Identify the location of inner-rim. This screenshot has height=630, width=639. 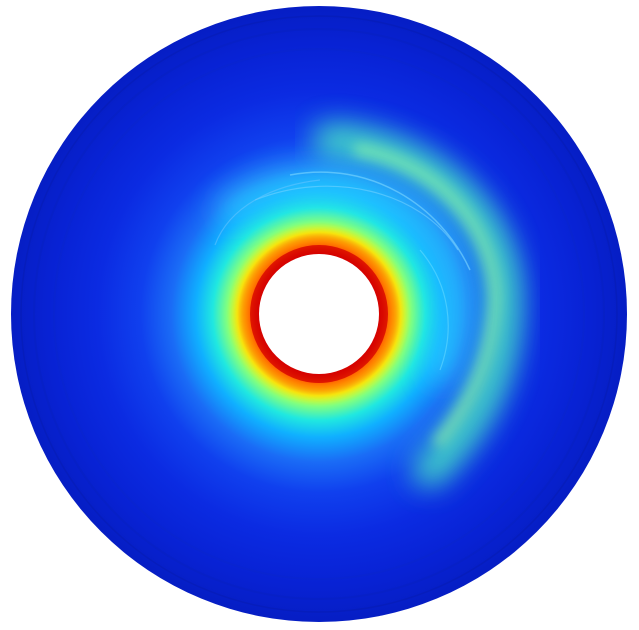
(319, 314).